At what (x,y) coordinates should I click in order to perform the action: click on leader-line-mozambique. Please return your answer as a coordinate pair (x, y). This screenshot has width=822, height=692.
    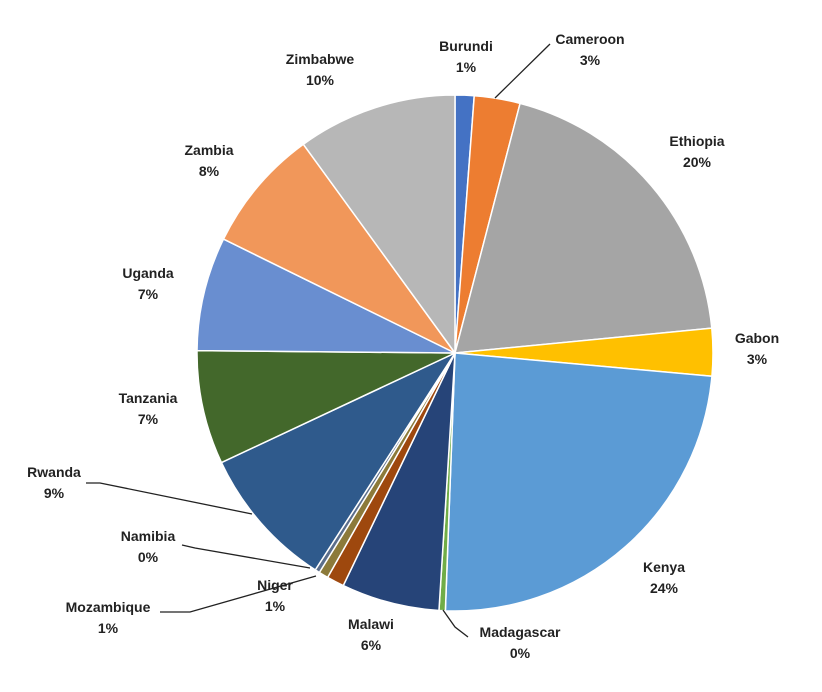
    Looking at the image, I should click on (238, 594).